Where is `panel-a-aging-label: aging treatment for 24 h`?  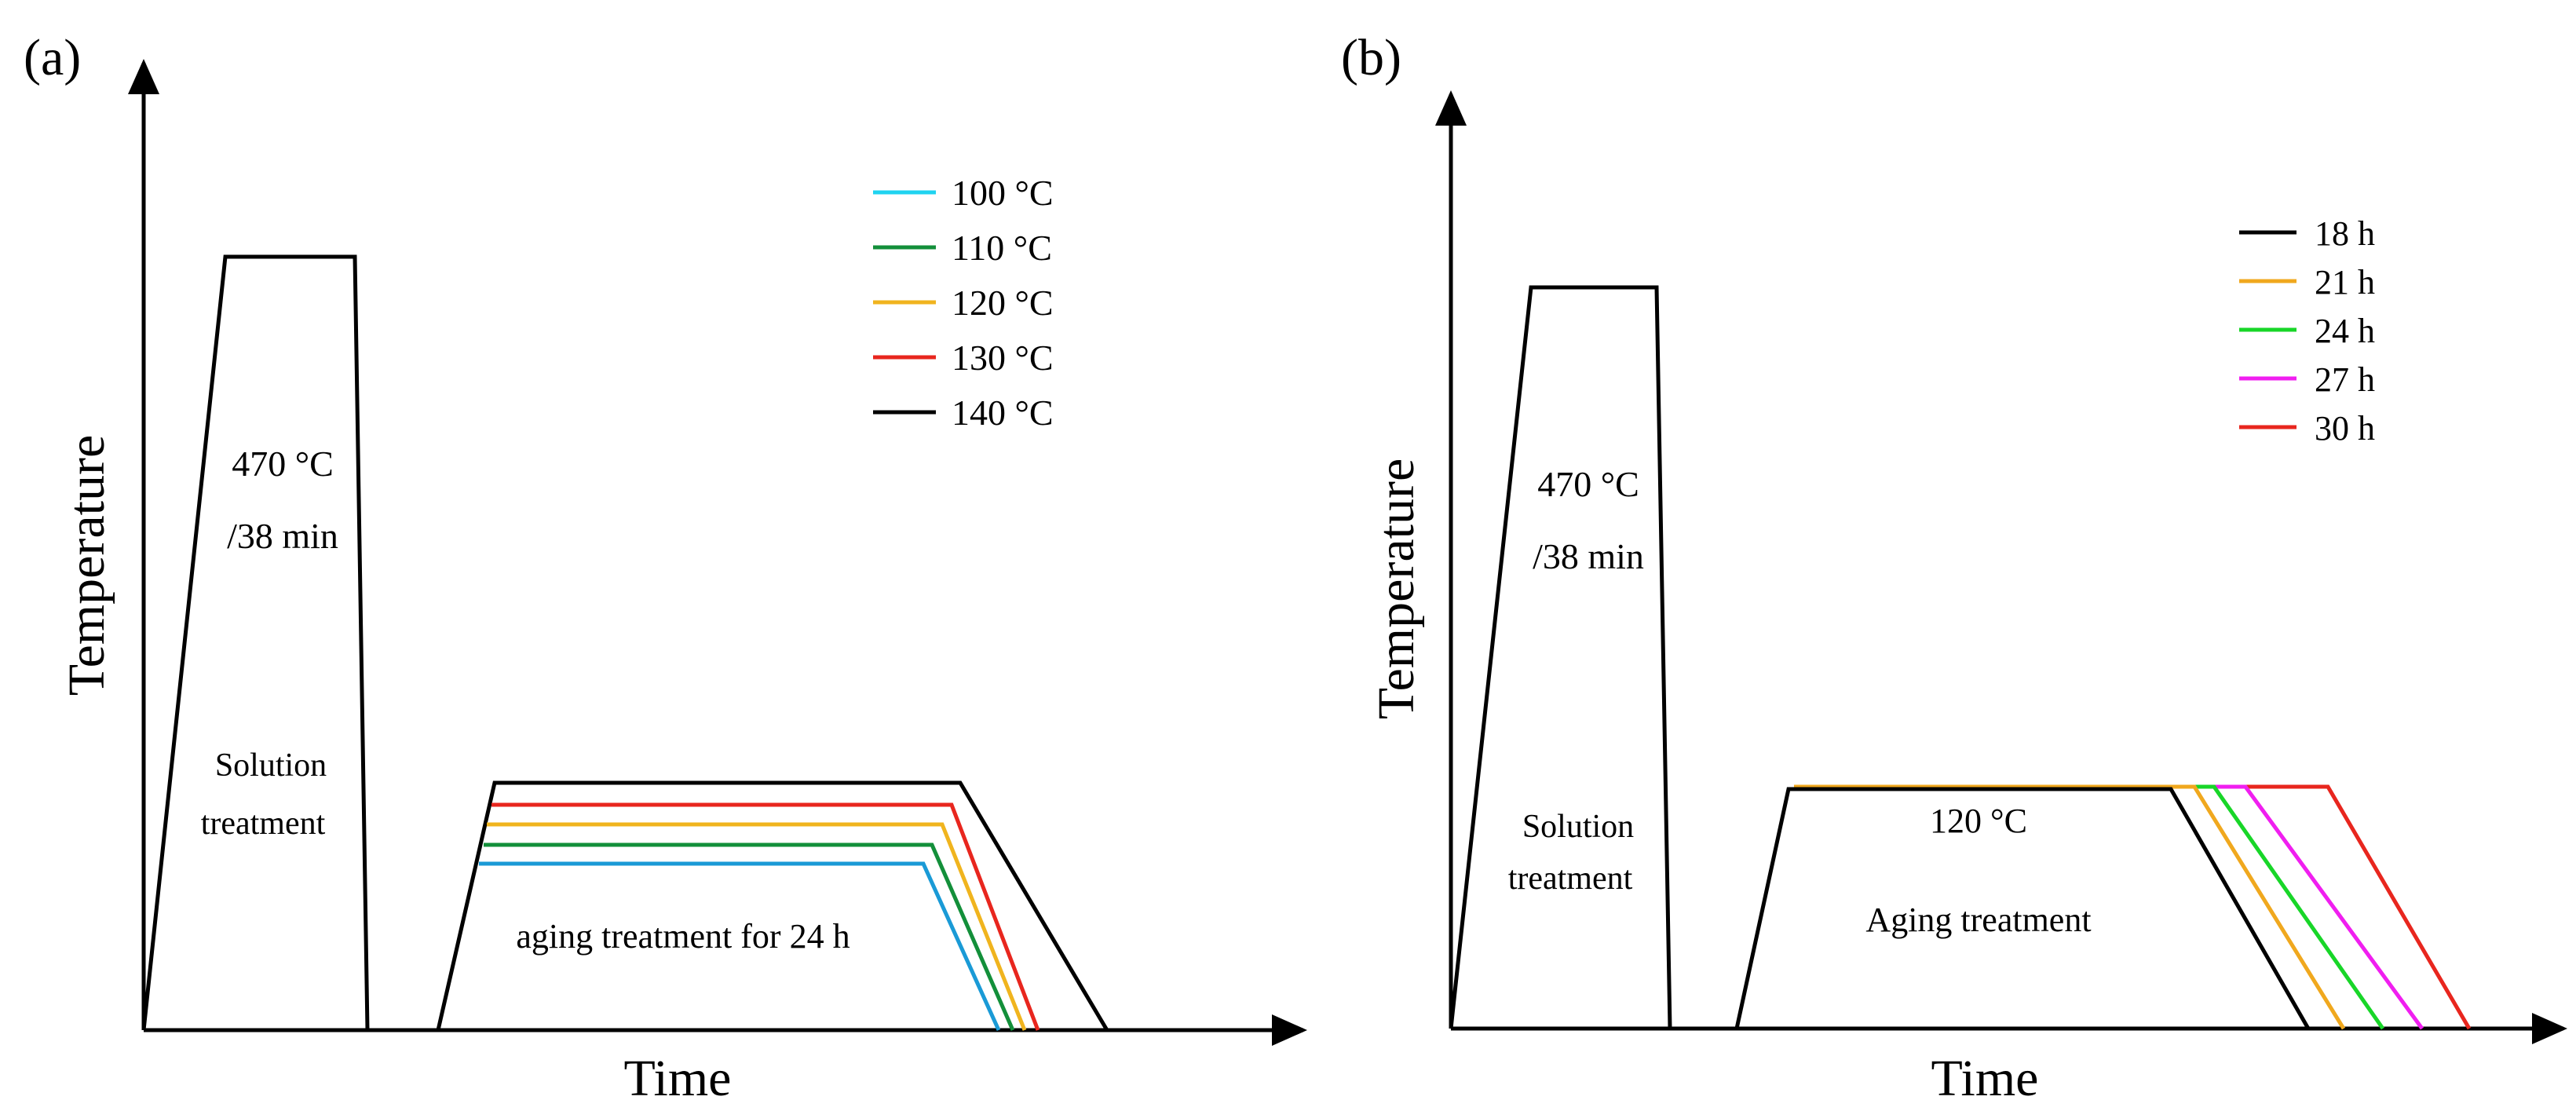
panel-a-aging-label: aging treatment for 24 h is located at coordinates (683, 936).